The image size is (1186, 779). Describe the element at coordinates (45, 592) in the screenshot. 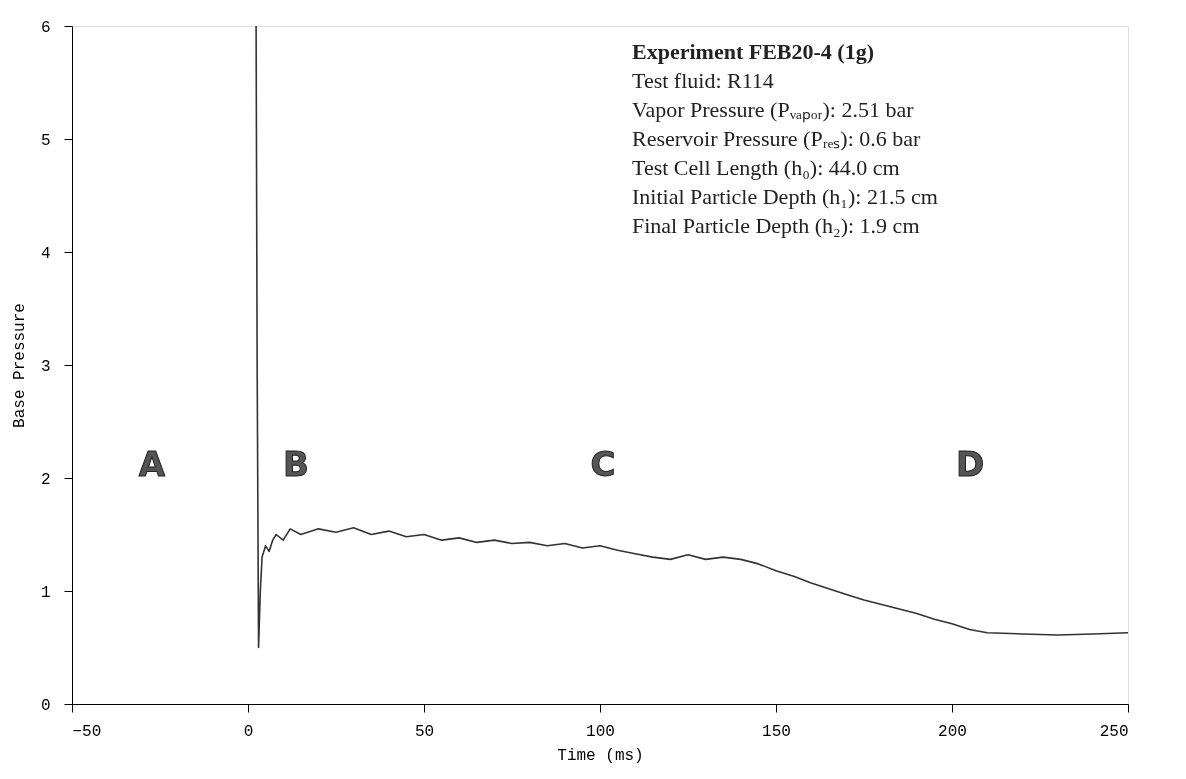

I see `y-tick-label: 1` at that location.